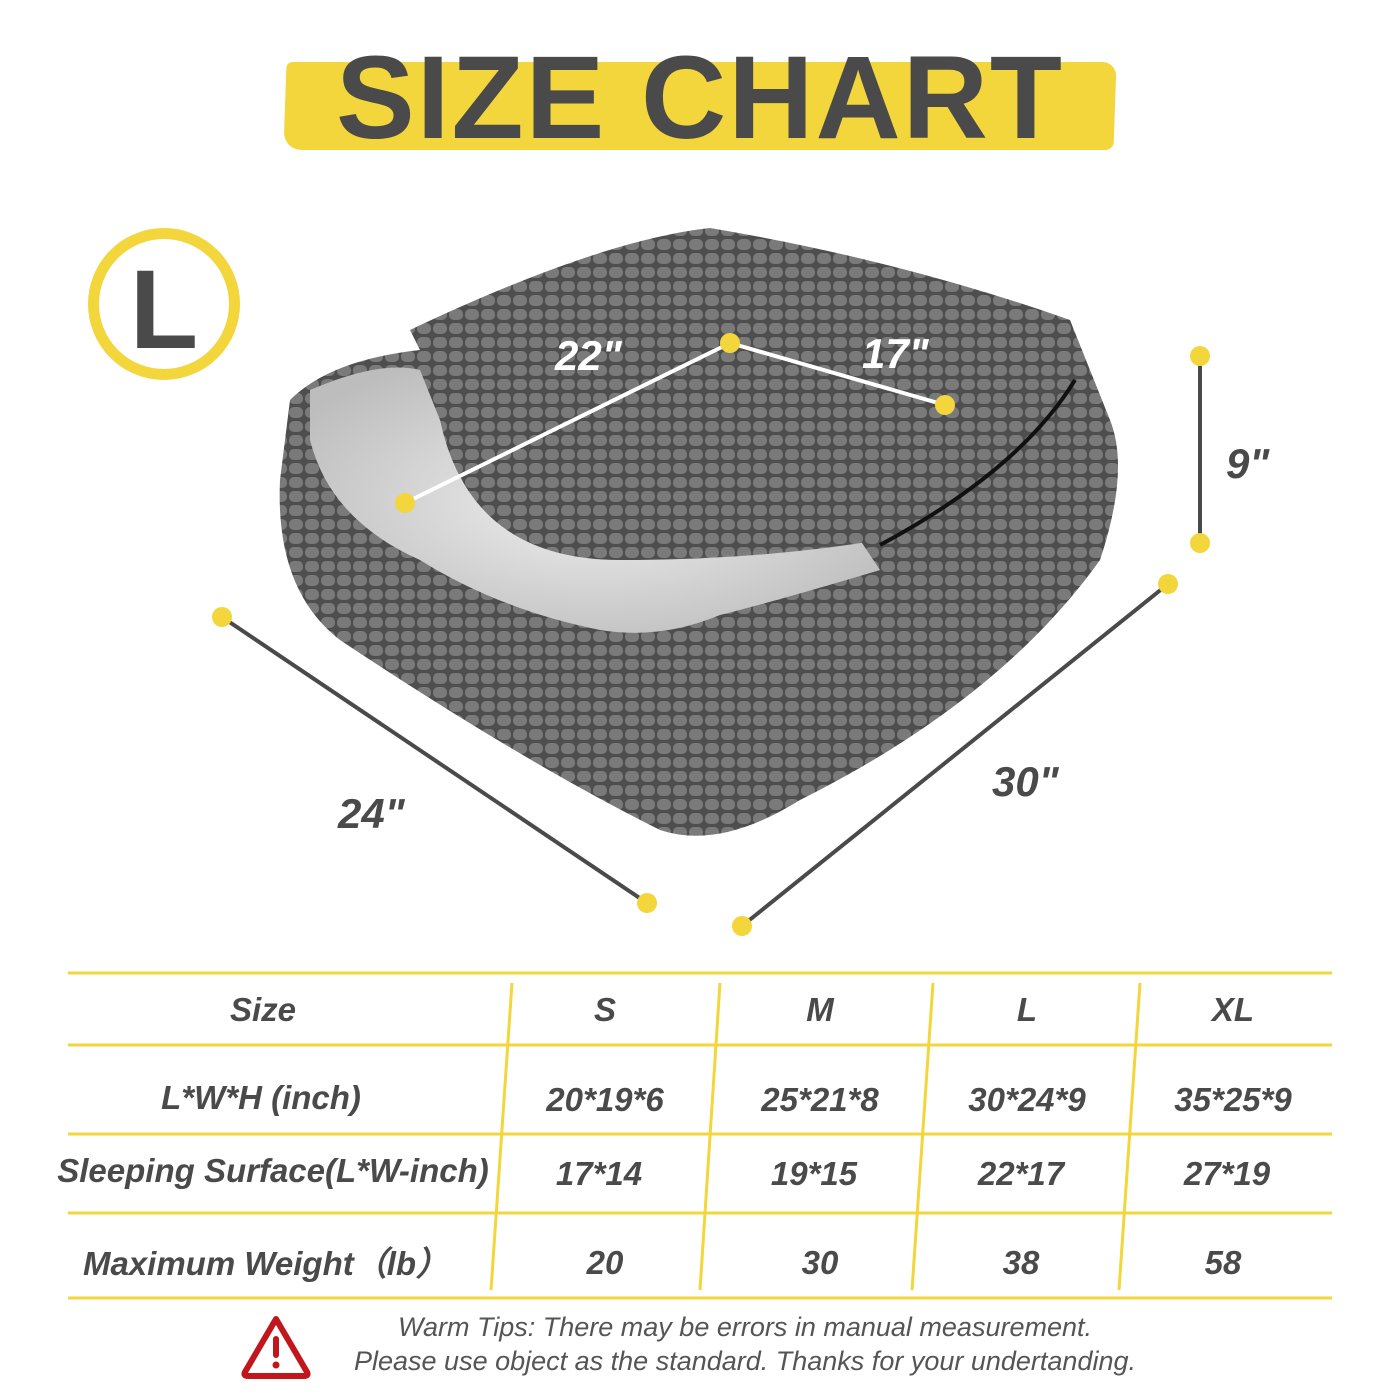 This screenshot has height=1400, width=1400. I want to click on table-cell: 30, so click(820, 1262).